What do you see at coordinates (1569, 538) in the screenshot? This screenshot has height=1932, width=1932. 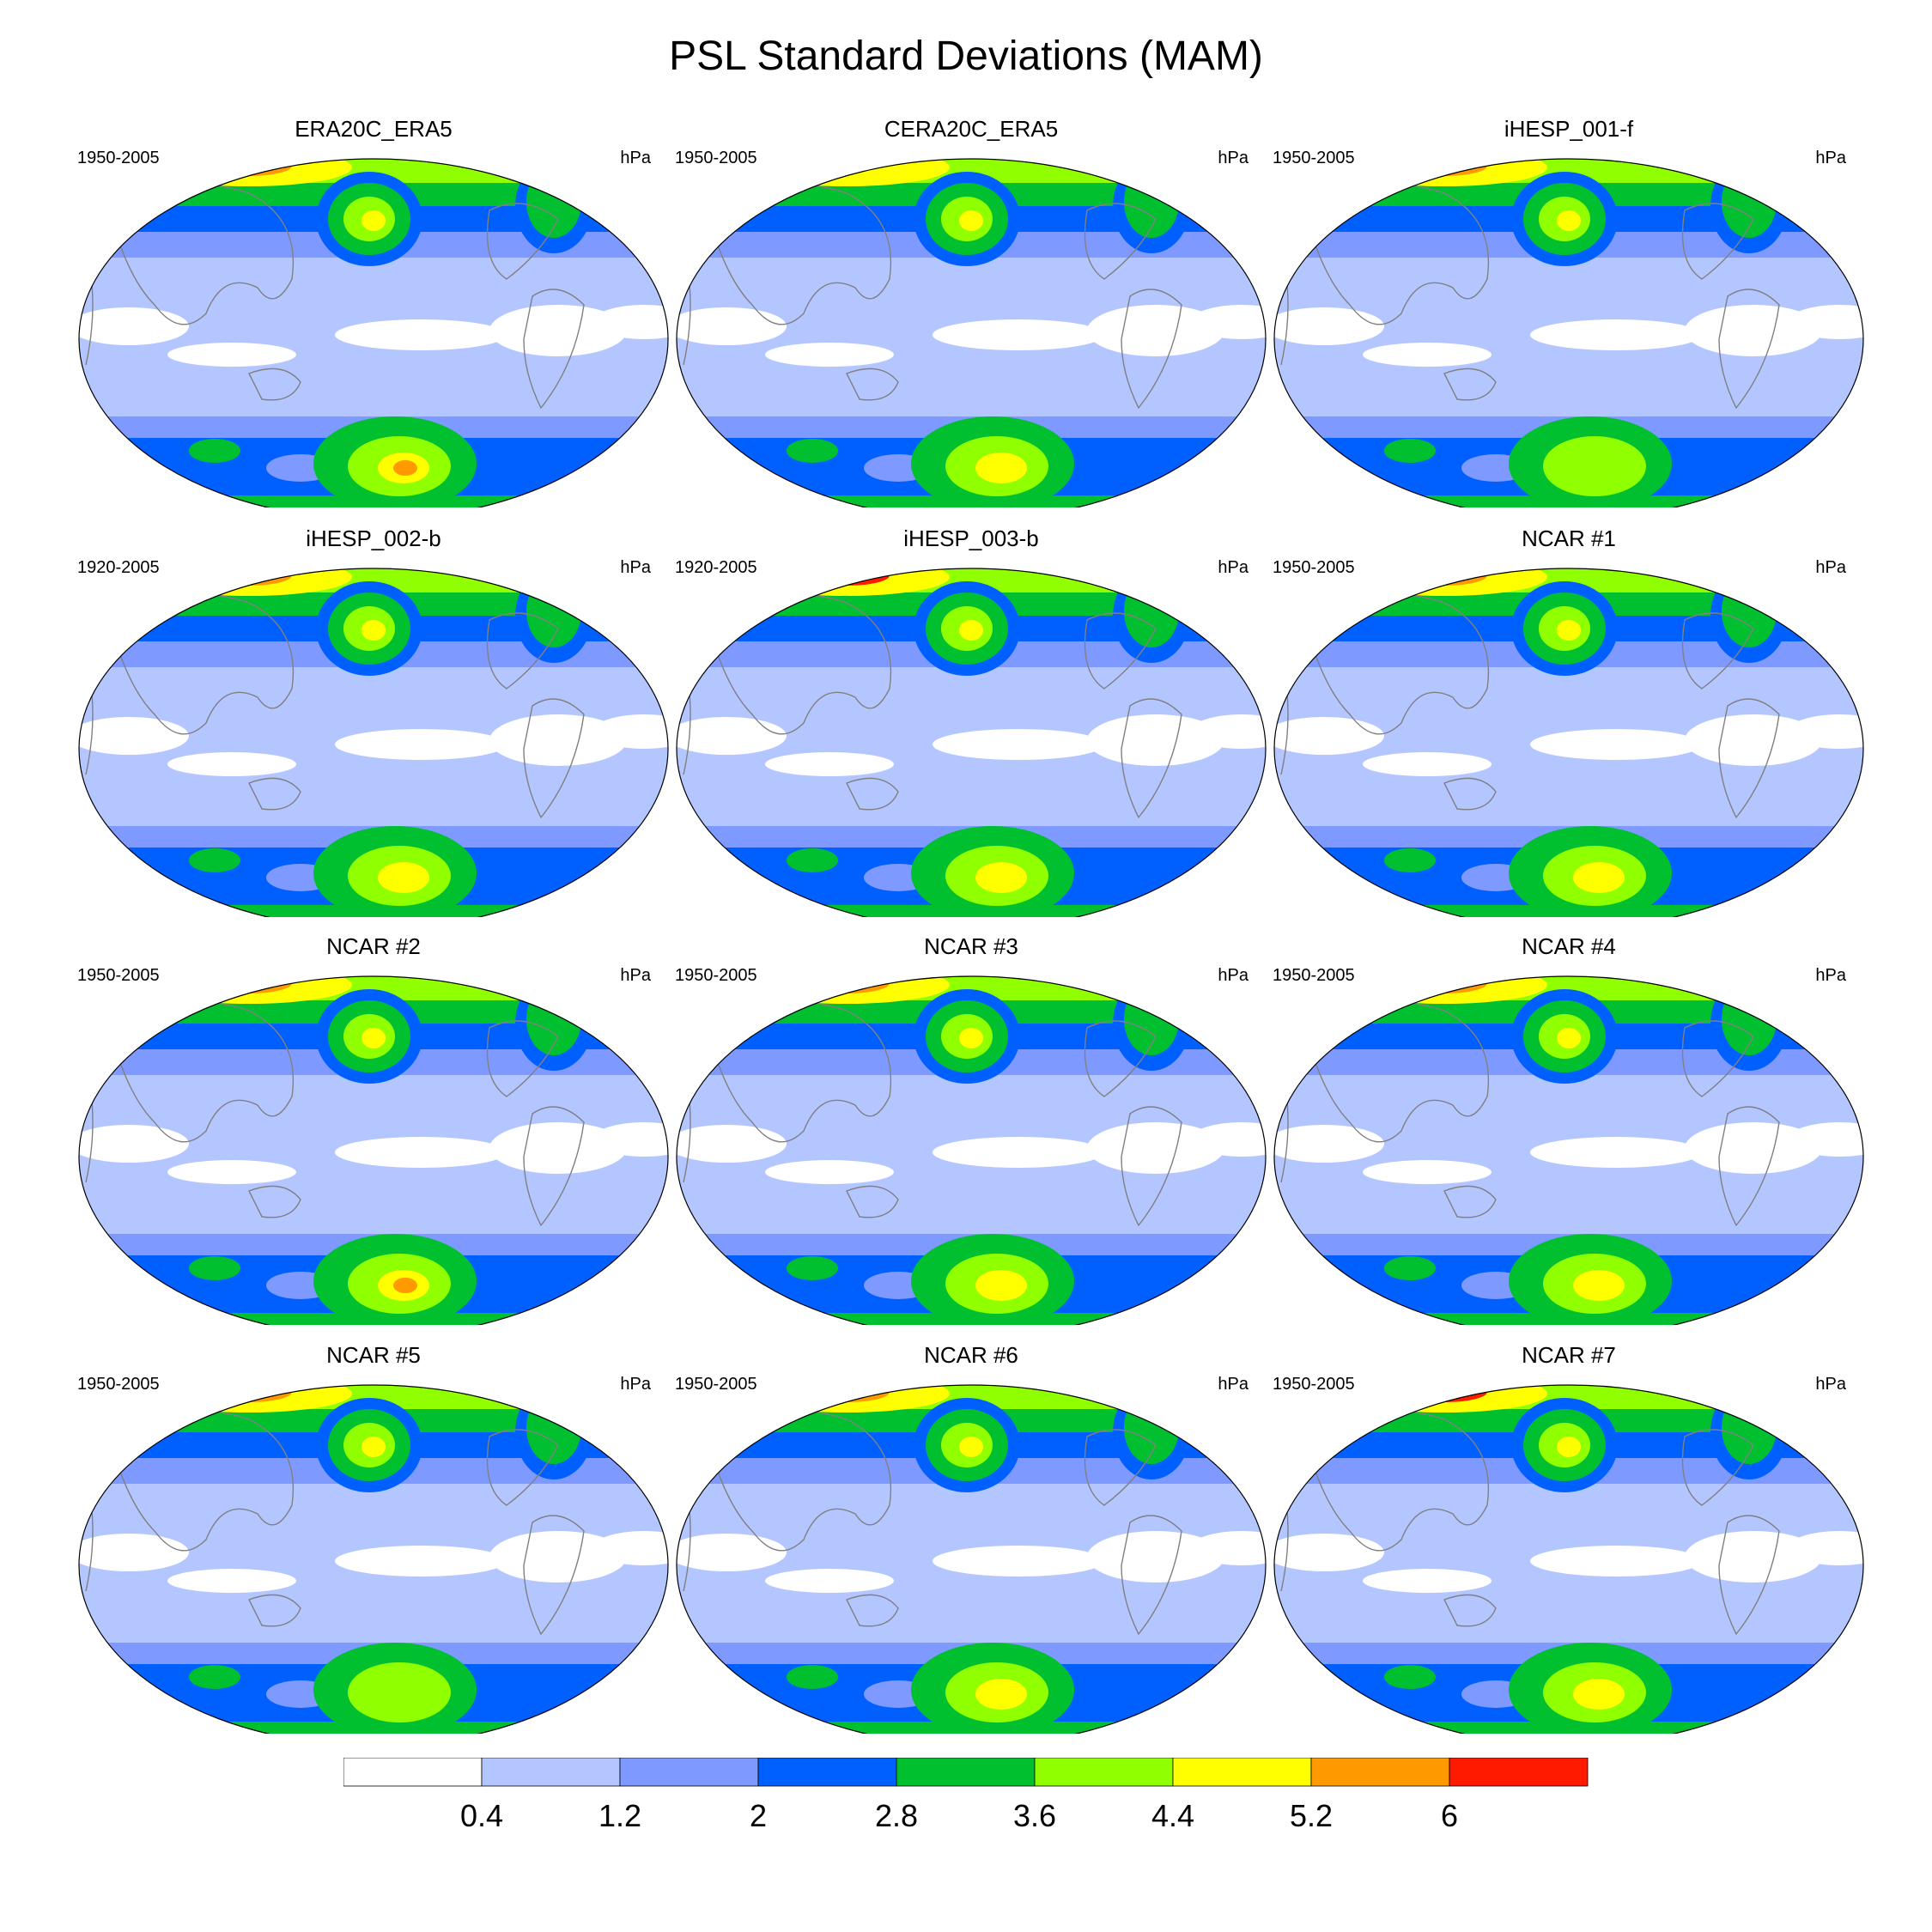 I see `panel-title: NCAR #1` at bounding box center [1569, 538].